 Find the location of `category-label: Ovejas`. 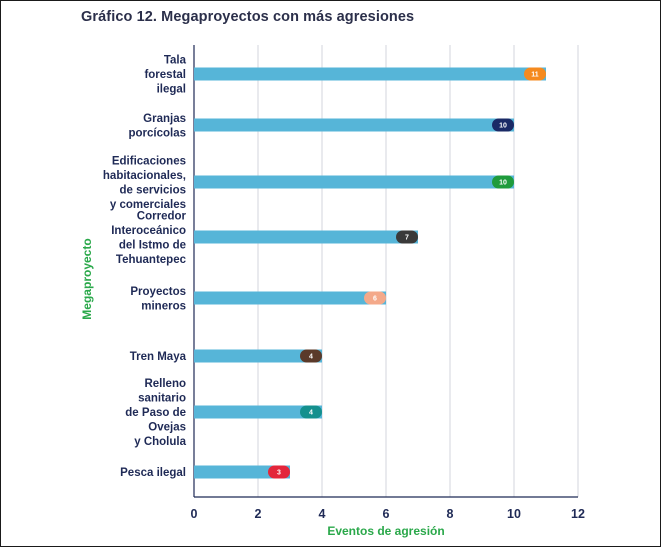

category-label: Ovejas is located at coordinates (167, 428).